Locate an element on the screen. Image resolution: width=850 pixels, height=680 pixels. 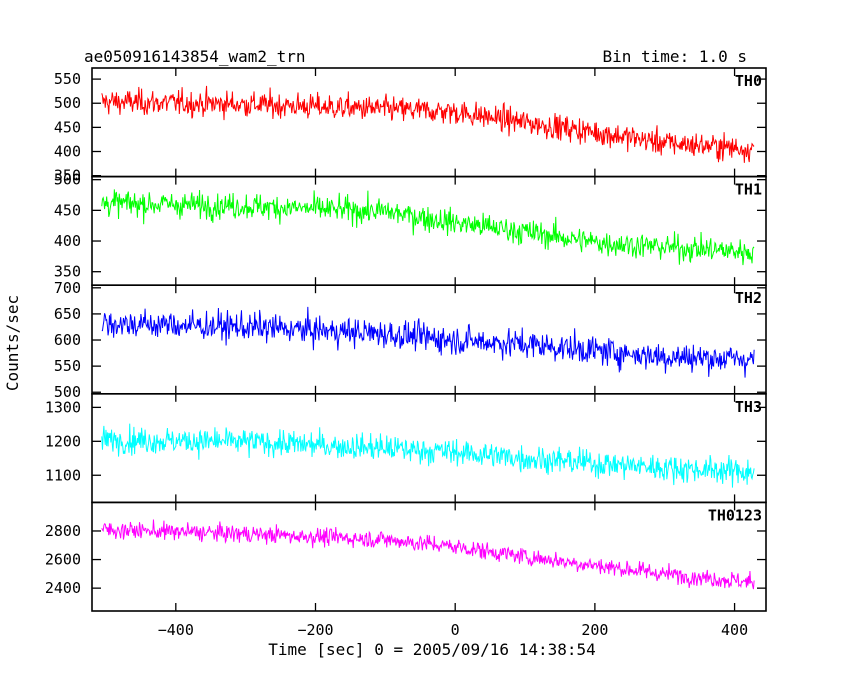
panel-label-th3: TH3 is located at coordinates (748, 407).